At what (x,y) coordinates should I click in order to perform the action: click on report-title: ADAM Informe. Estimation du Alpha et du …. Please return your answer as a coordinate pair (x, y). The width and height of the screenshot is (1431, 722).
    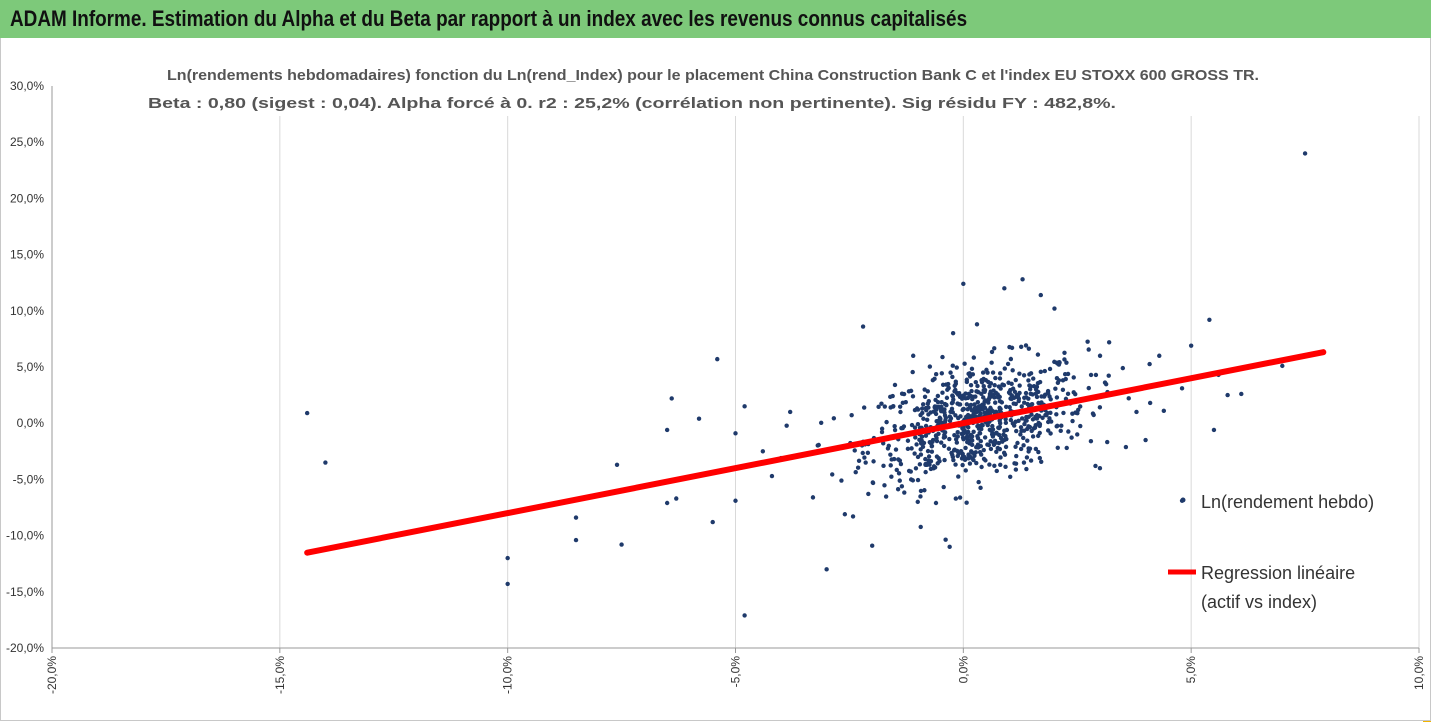
    Looking at the image, I should click on (489, 18).